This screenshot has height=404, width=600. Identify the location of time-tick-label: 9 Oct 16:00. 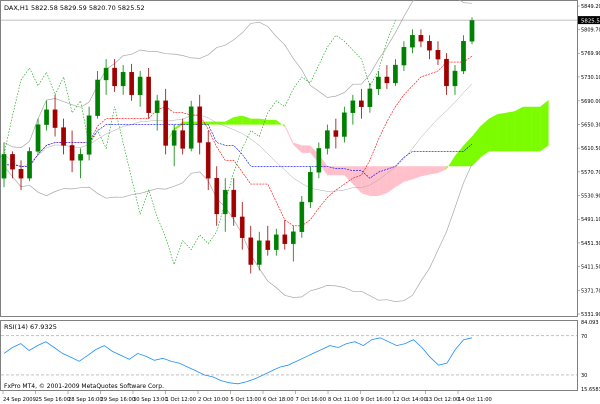
(376, 400).